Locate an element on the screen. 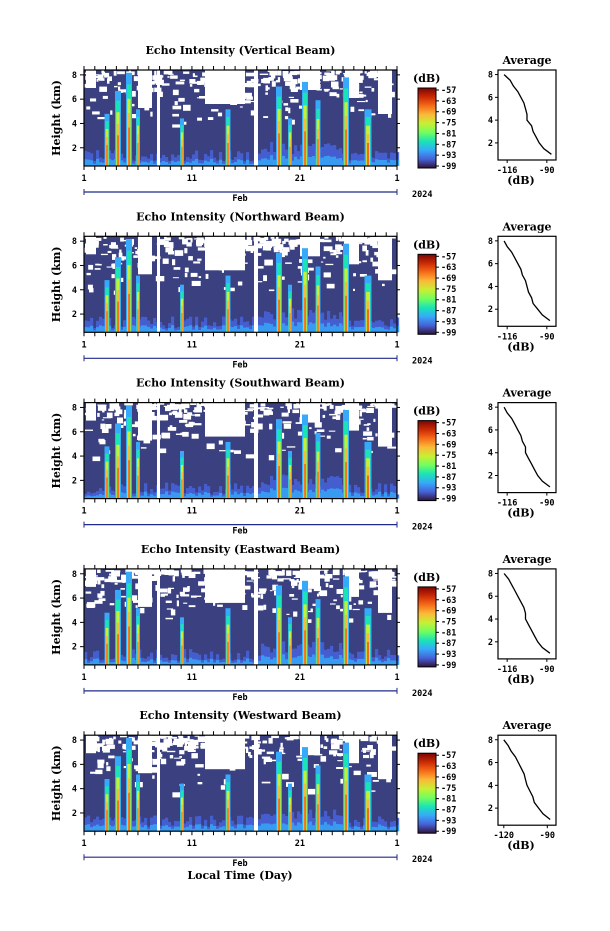 This screenshot has width=610, height=931. colorbar-tick-label: -81 is located at coordinates (448, 134).